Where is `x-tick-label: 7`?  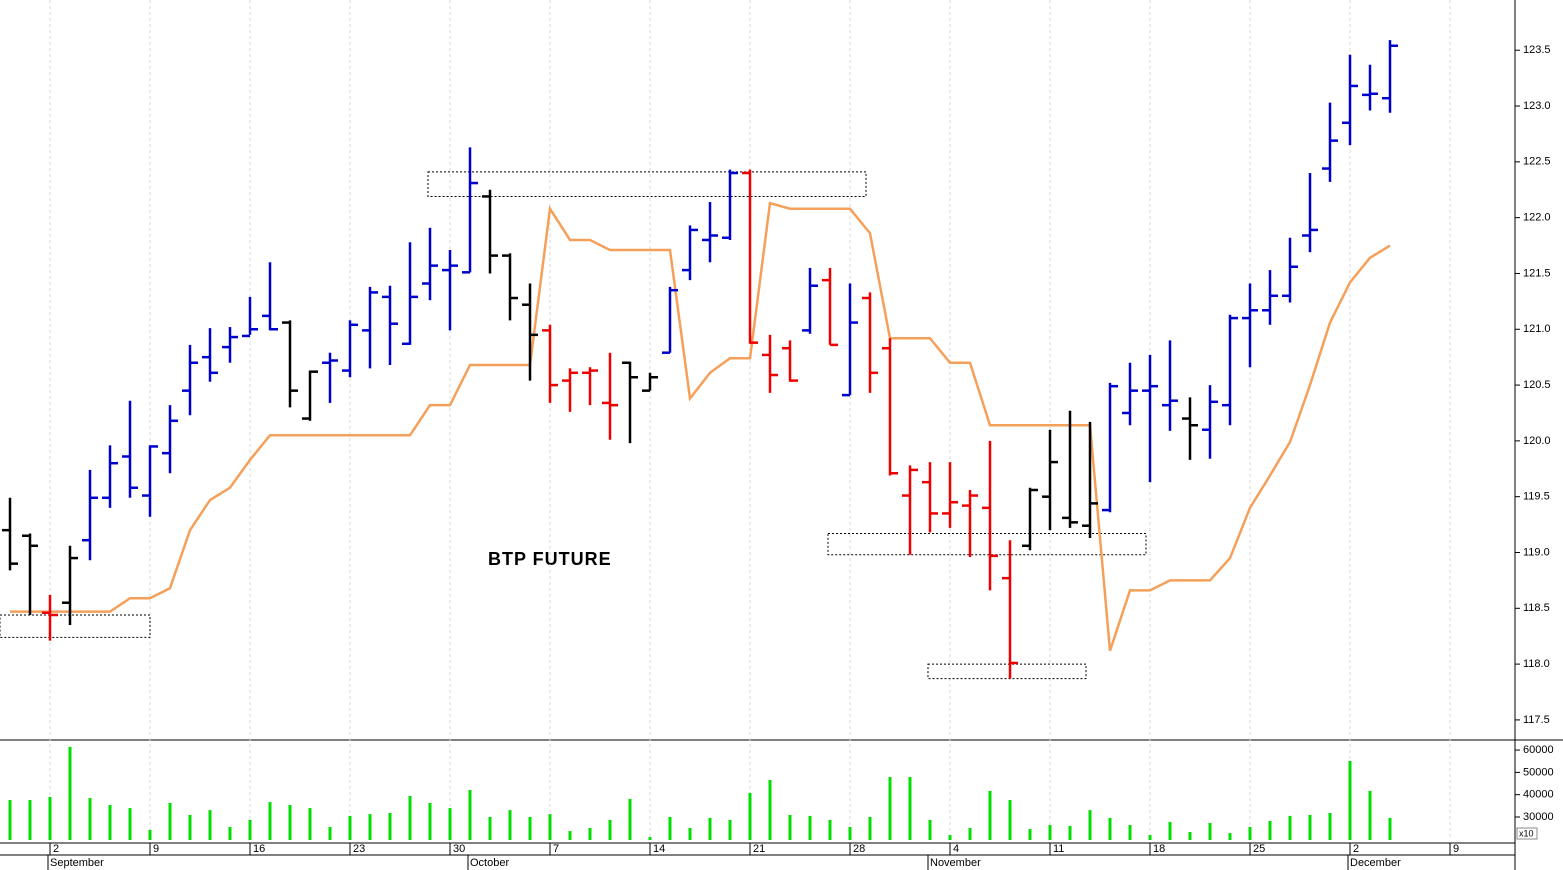 x-tick-label: 7 is located at coordinates (556, 849).